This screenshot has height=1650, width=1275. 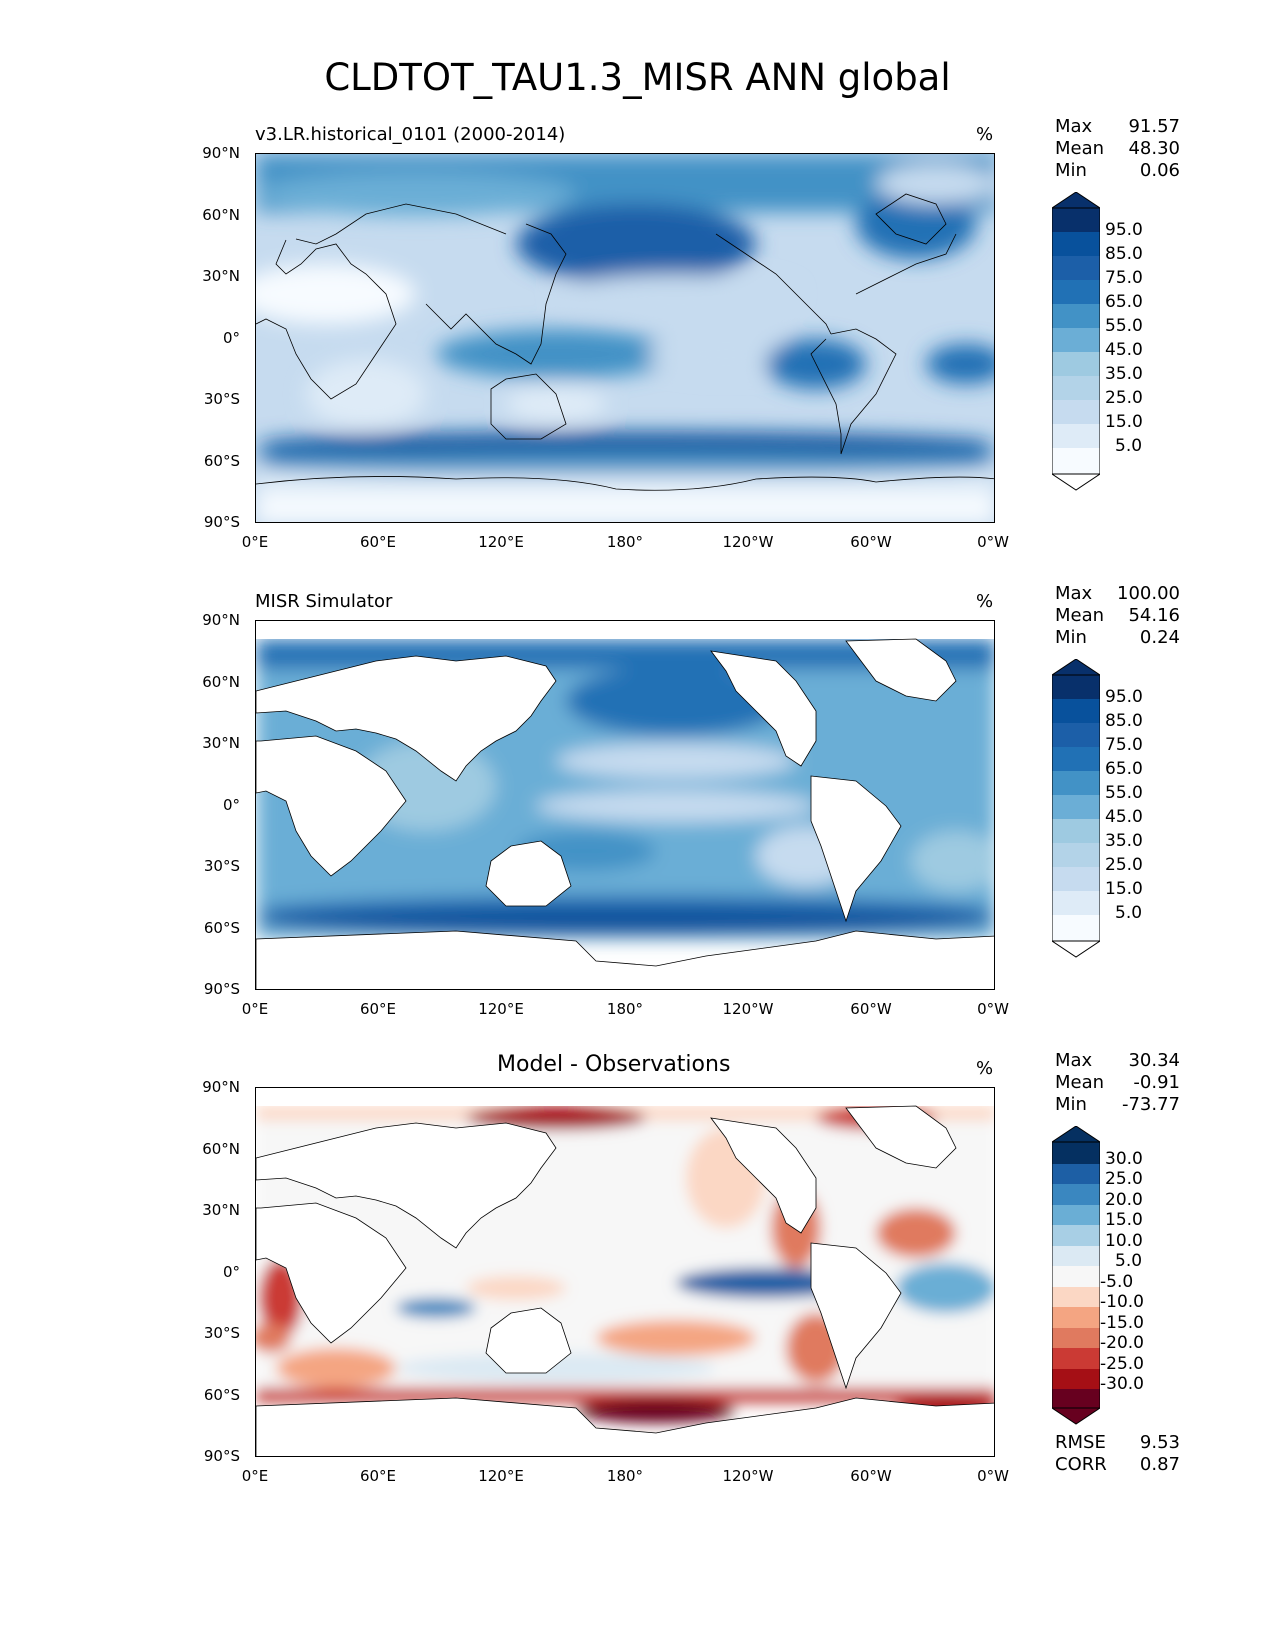 What do you see at coordinates (993, 1009) in the screenshot?
I see `panel2-lon-label-0w: 0°W` at bounding box center [993, 1009].